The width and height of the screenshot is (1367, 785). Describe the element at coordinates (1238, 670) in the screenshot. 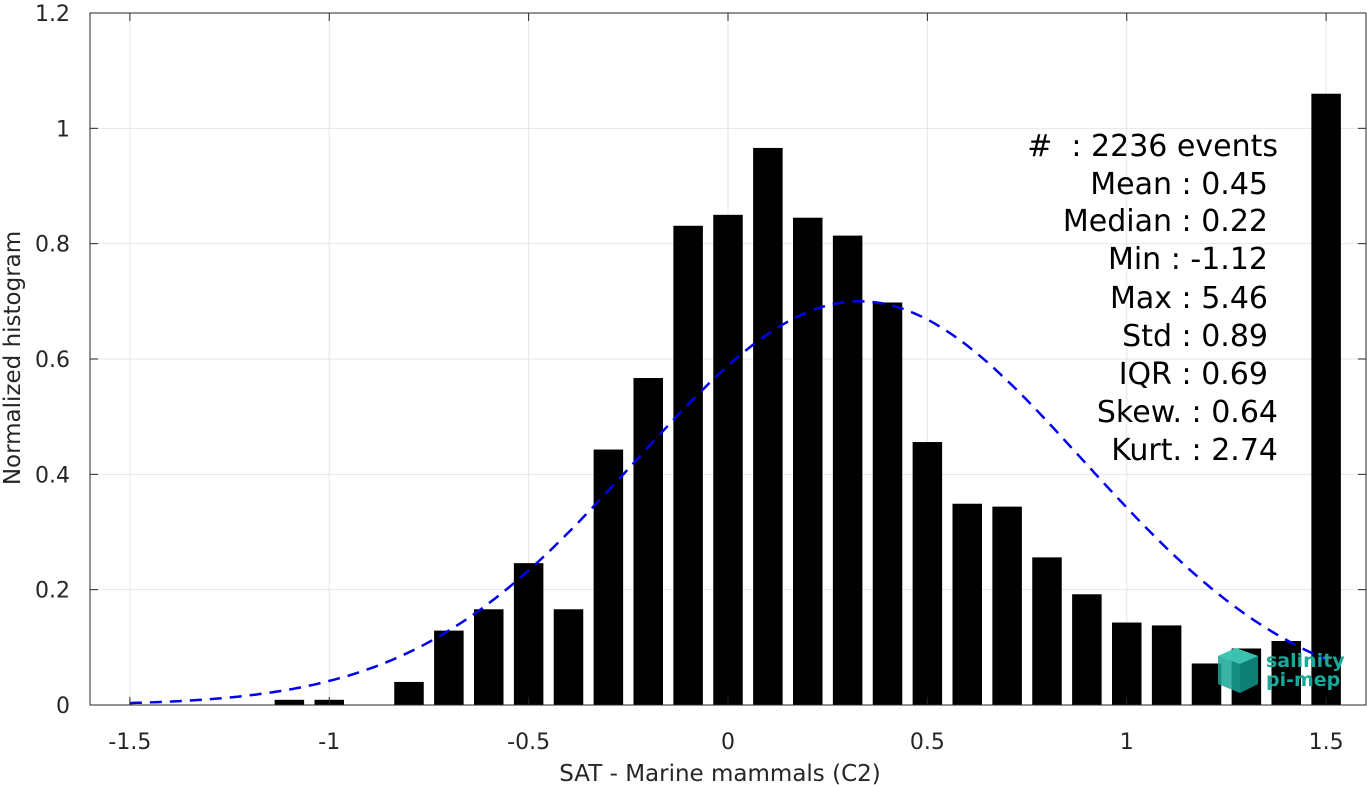

I see `cube-icon` at that location.